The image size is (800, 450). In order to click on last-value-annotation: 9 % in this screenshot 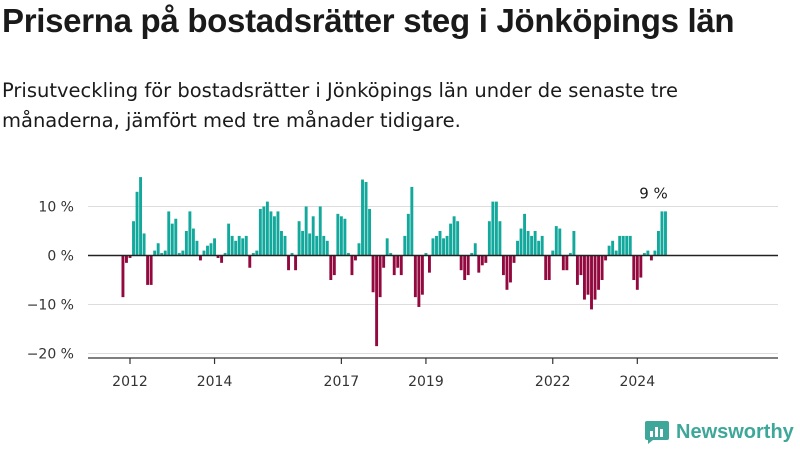, I will do `click(653, 193)`.